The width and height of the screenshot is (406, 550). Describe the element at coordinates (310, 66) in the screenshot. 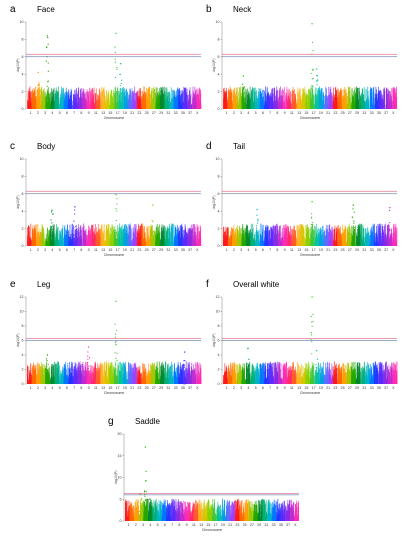

I see `snp-points` at that location.